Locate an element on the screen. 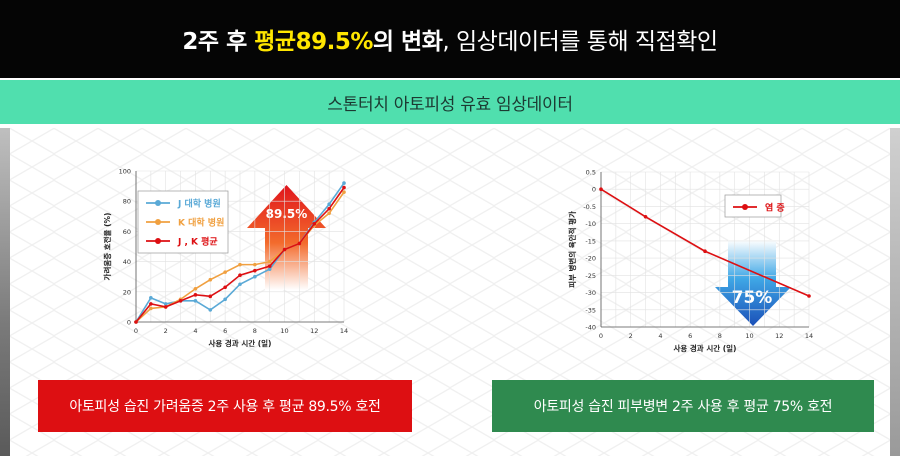 The height and width of the screenshot is (456, 900). arrow-annotation: 75% is located at coordinates (753, 283).